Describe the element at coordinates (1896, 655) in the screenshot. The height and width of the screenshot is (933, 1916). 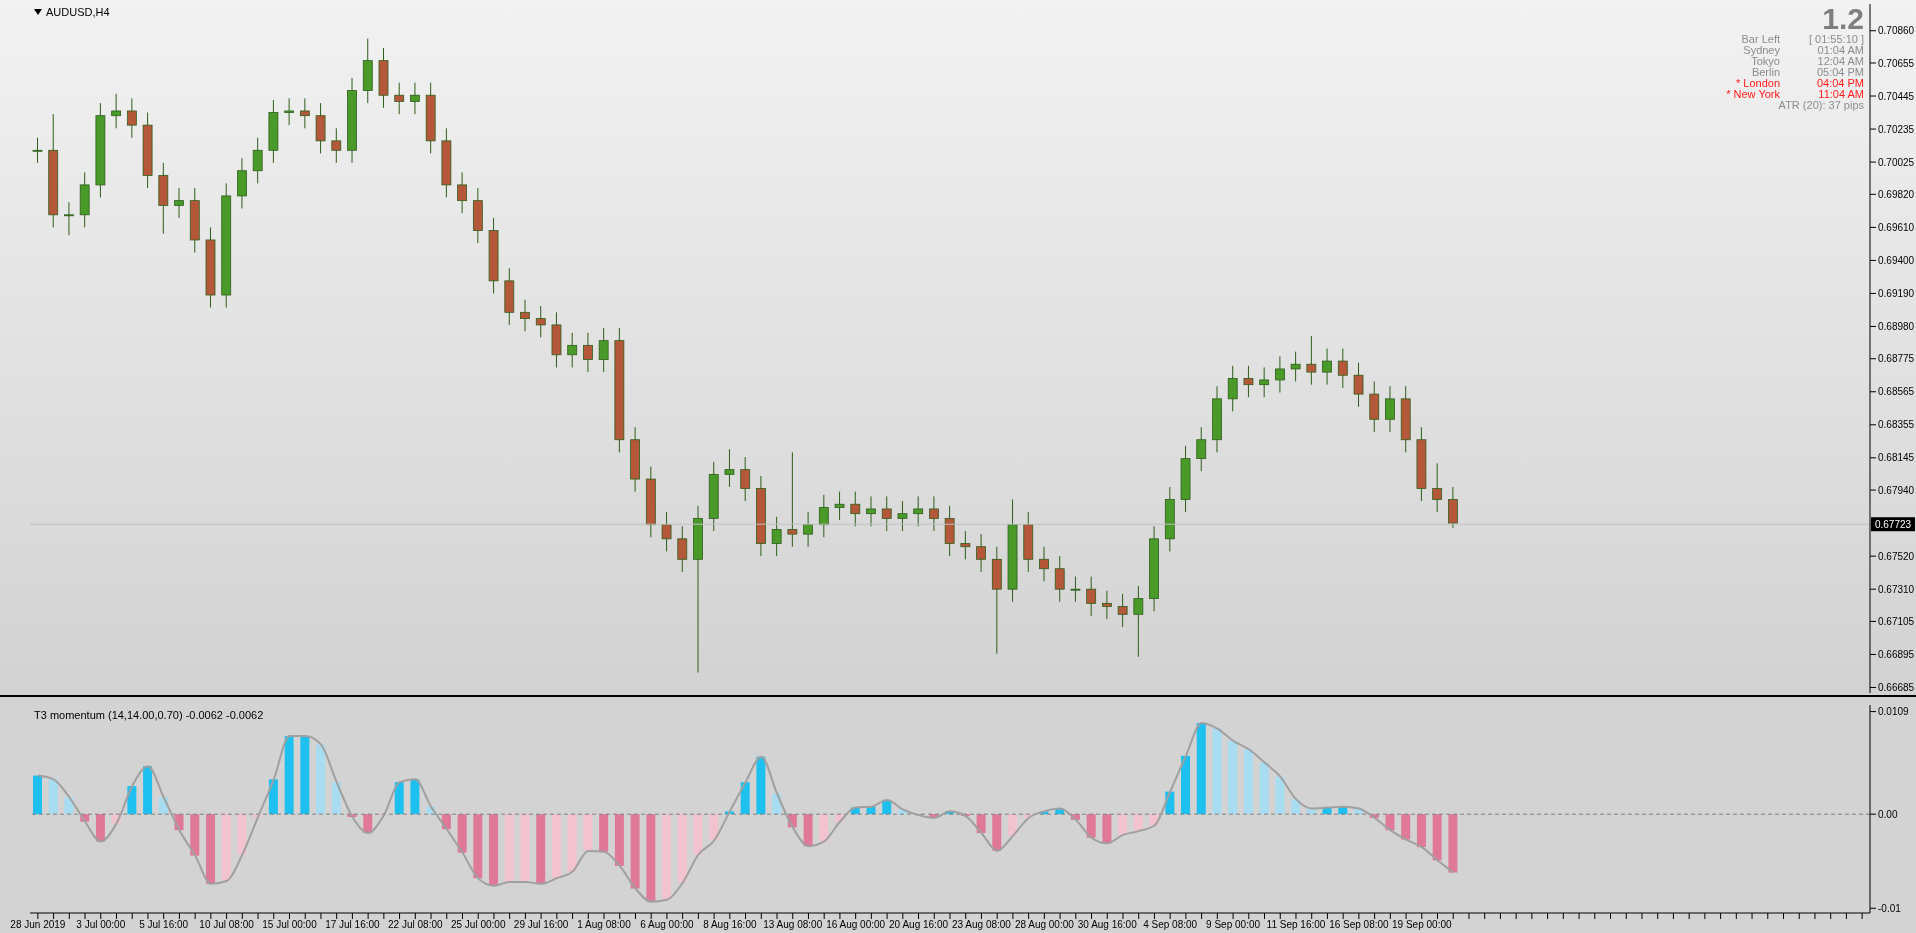
I see `y-tick-label: 0.66895` at that location.